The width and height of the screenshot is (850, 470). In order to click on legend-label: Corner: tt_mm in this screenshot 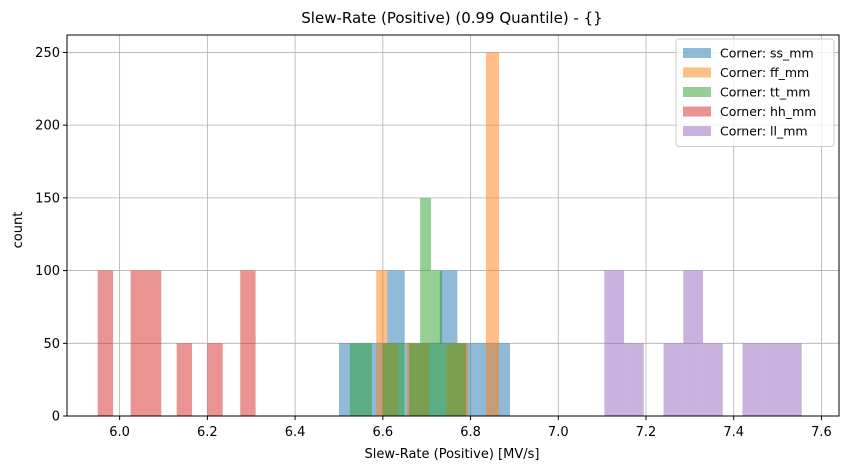, I will do `click(765, 92)`.